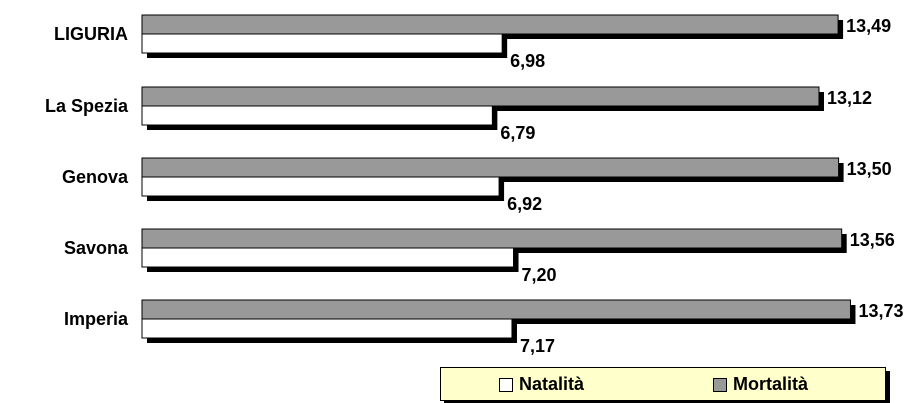 This screenshot has height=403, width=924. I want to click on value-label-mortalita: 13,49, so click(868, 26).